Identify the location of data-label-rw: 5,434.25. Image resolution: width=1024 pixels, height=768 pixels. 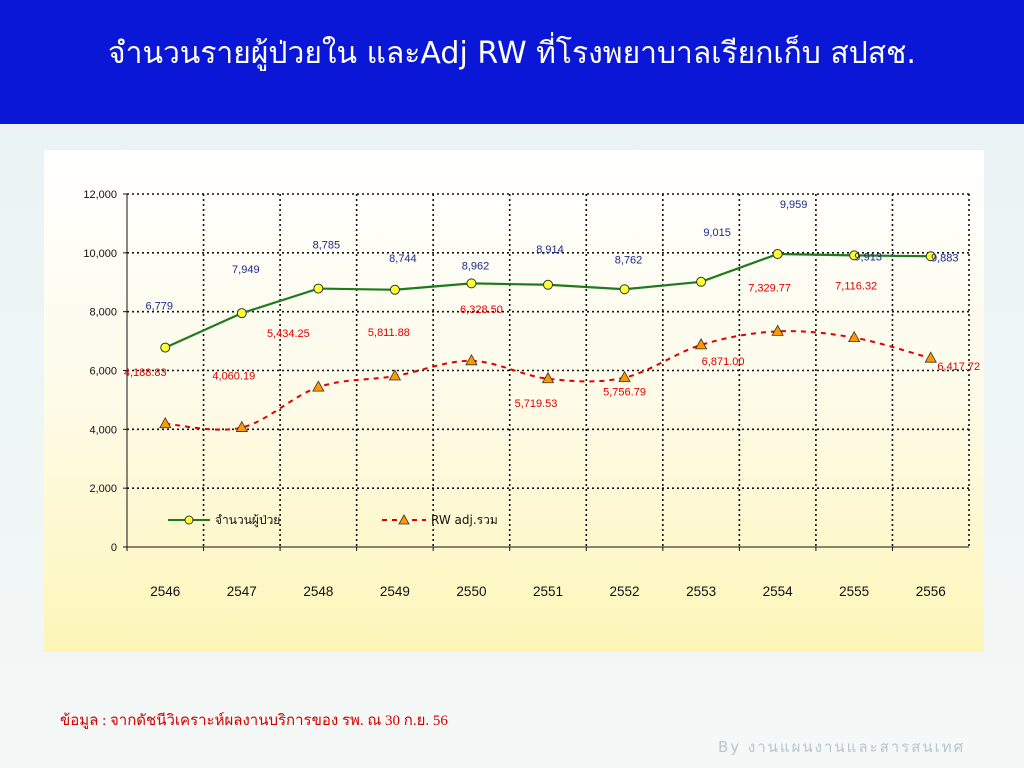
(288, 334).